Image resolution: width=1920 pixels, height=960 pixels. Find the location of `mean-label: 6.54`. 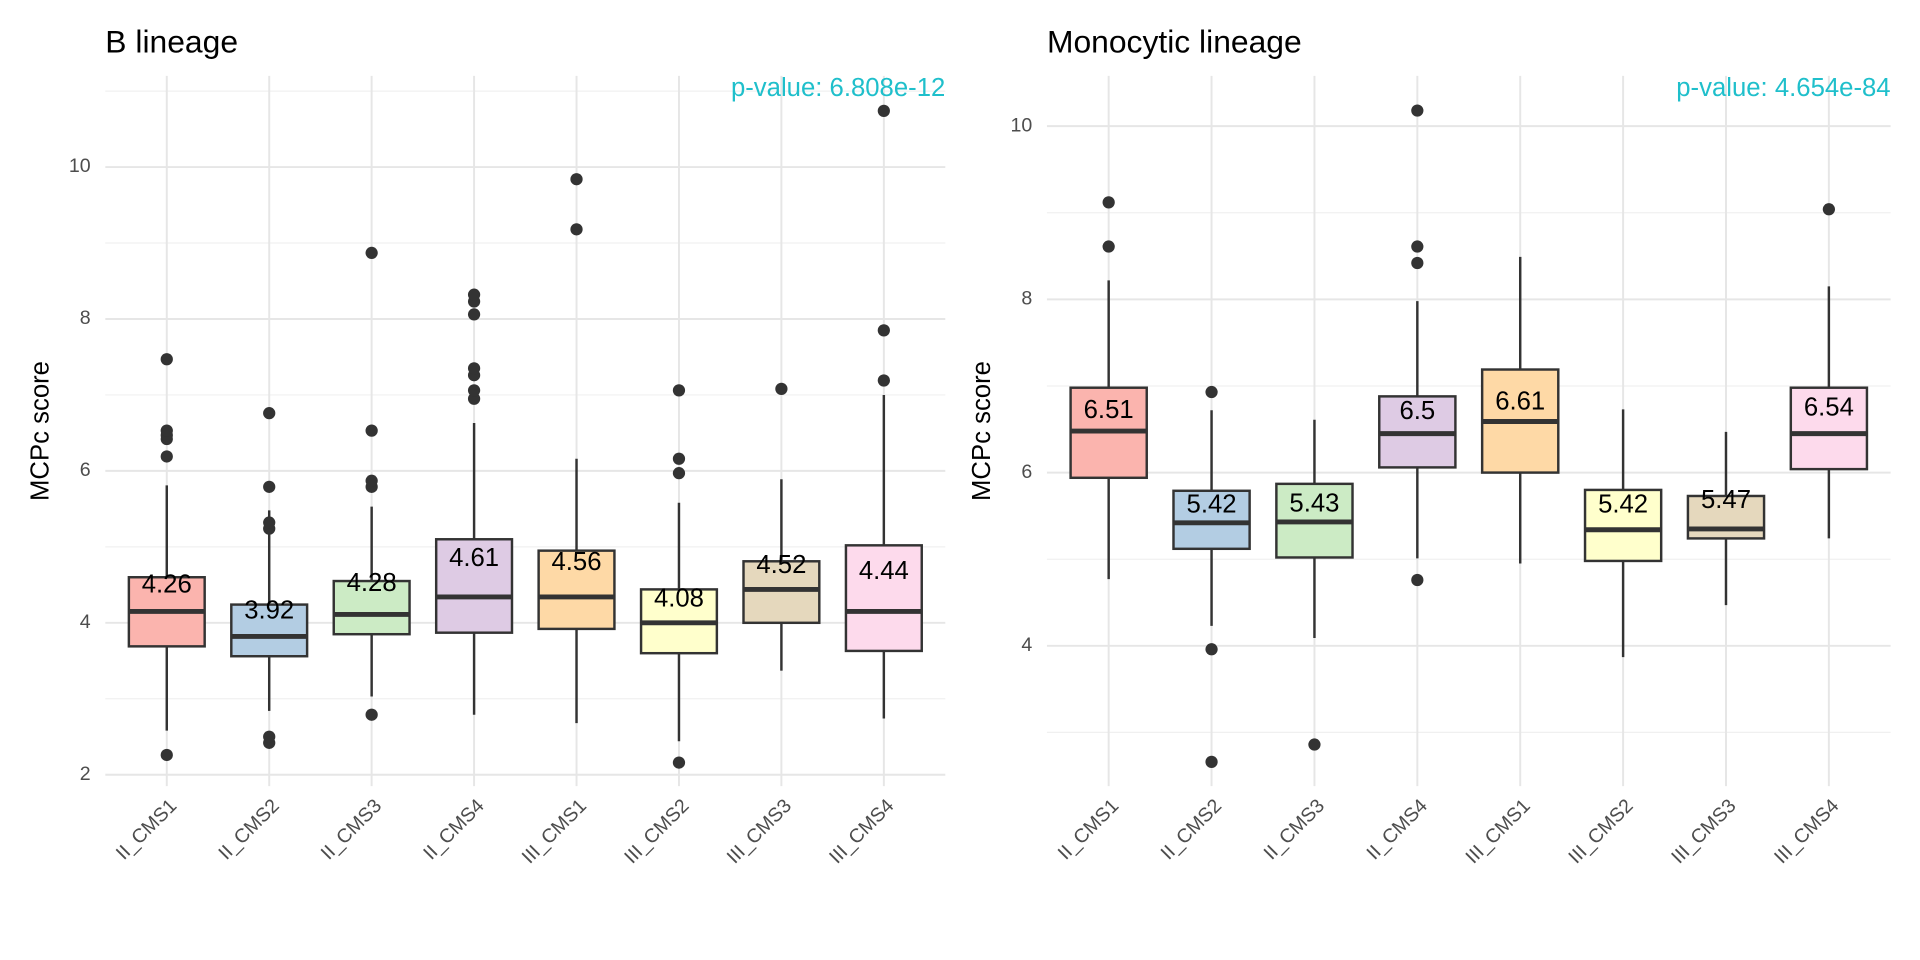

mean-label: 6.54 is located at coordinates (1829, 407).